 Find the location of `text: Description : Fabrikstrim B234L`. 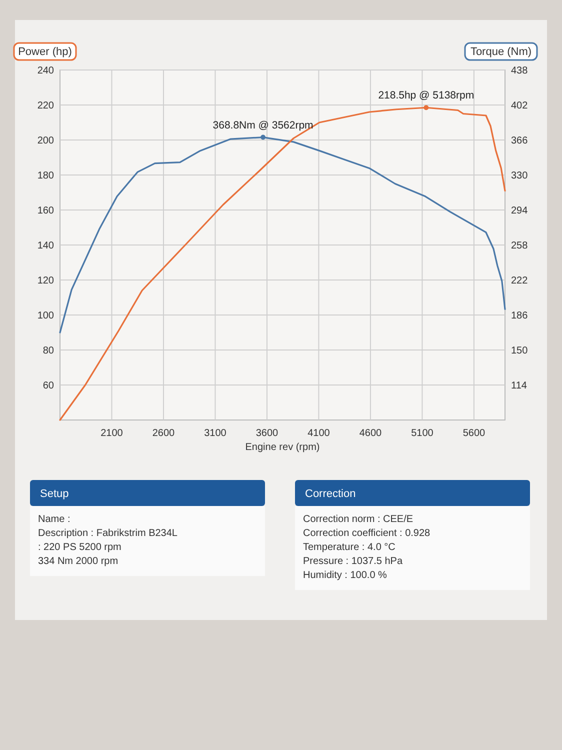

text: Description : Fabrikstrim B234L is located at coordinates (108, 533).